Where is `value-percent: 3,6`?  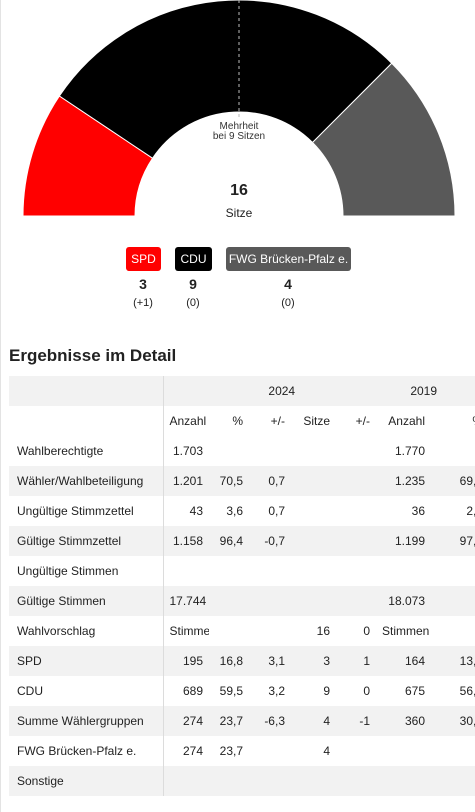
value-percent: 3,6 is located at coordinates (229, 511).